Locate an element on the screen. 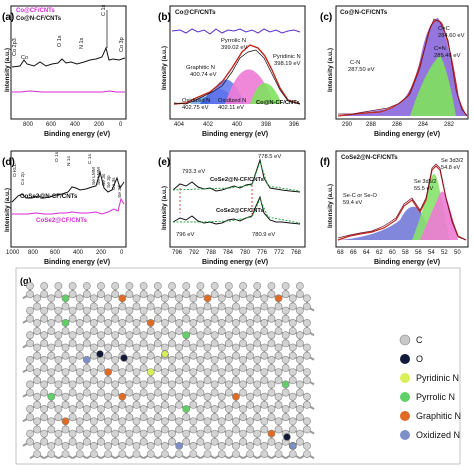 The width and height of the screenshot is (474, 474). tick-f-8: 54 is located at coordinates (431, 253).